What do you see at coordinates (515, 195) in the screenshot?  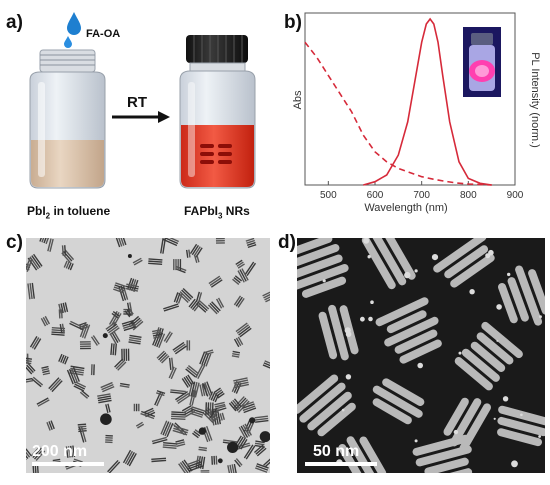 I see `x-tick-label: 900` at bounding box center [515, 195].